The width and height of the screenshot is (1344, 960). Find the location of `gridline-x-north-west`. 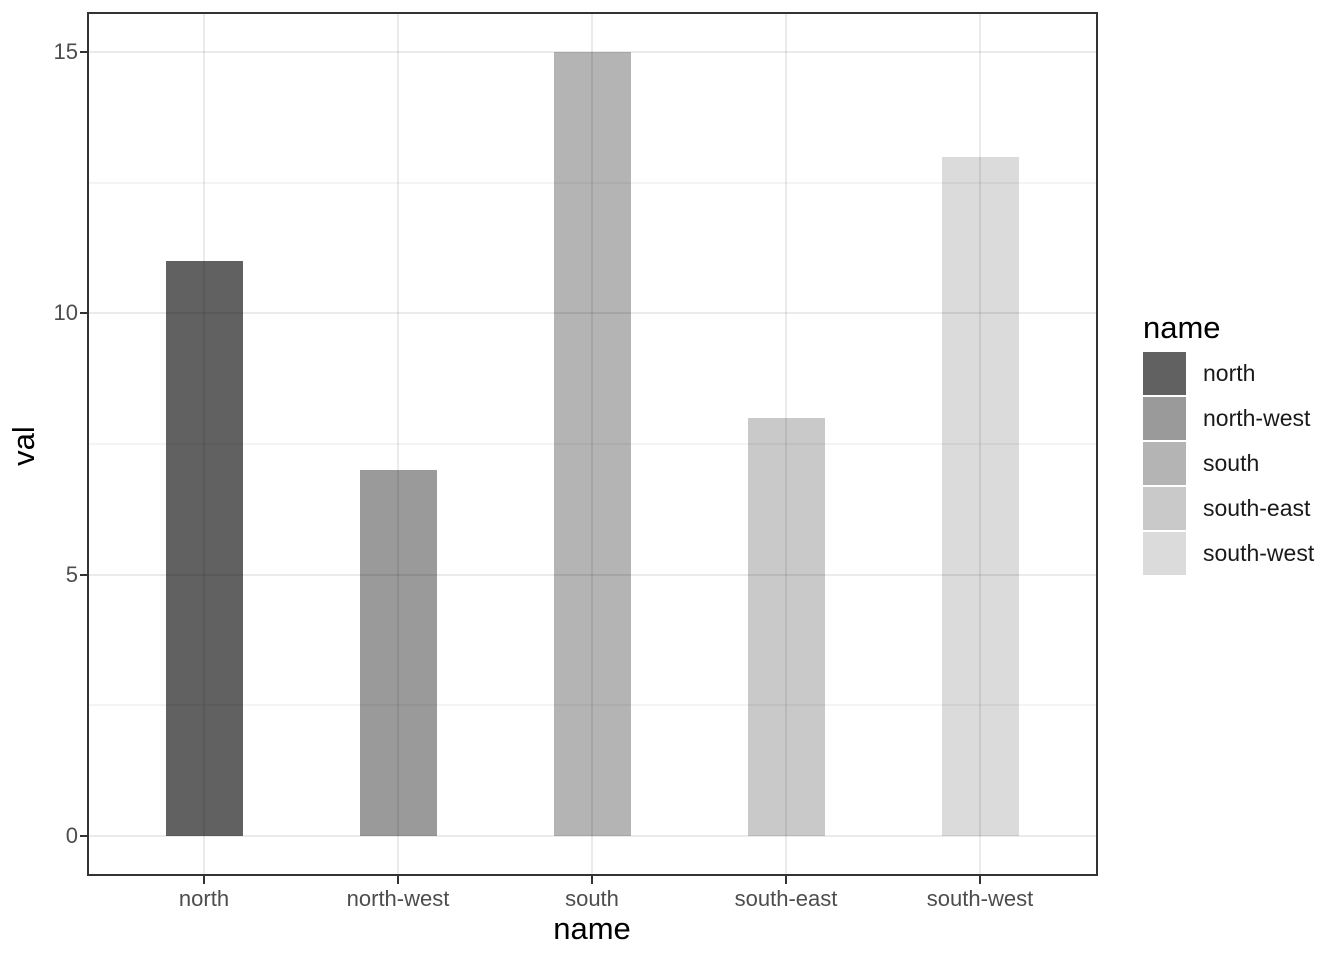

gridline-x-north-west is located at coordinates (398, 444).